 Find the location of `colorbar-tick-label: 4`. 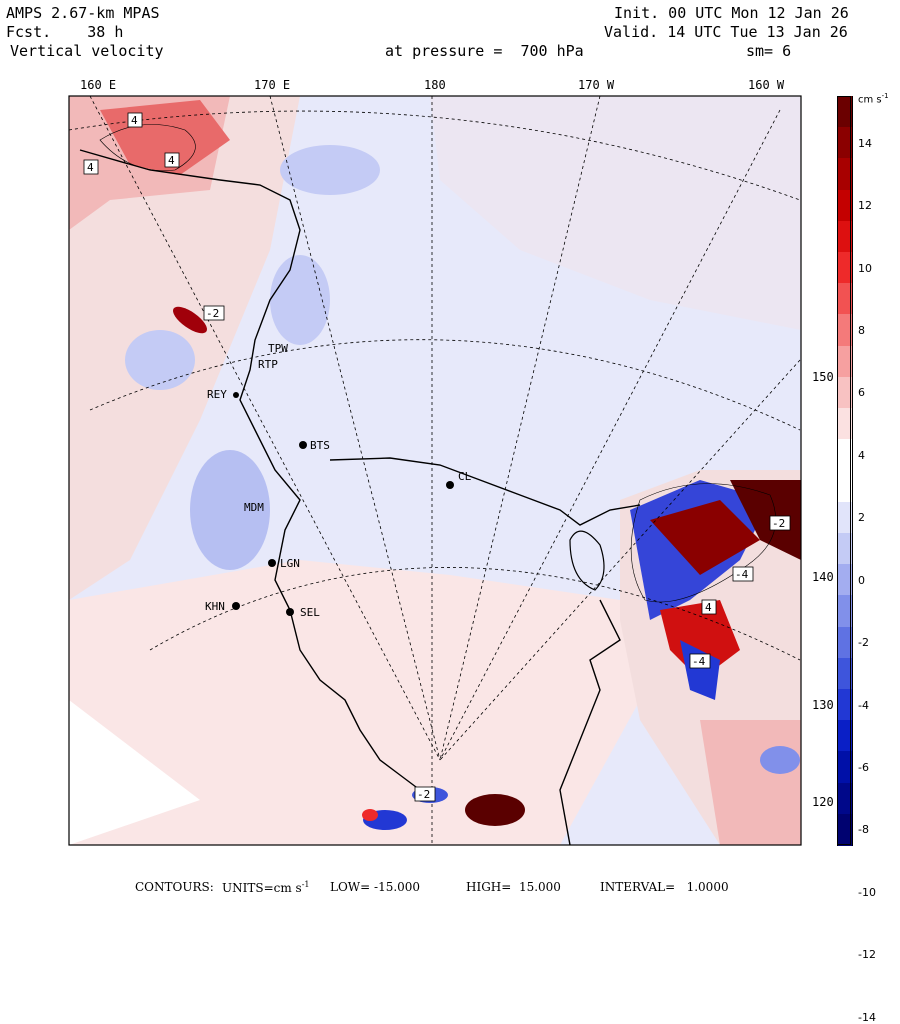

colorbar-tick-label: 4 is located at coordinates (861, 455).